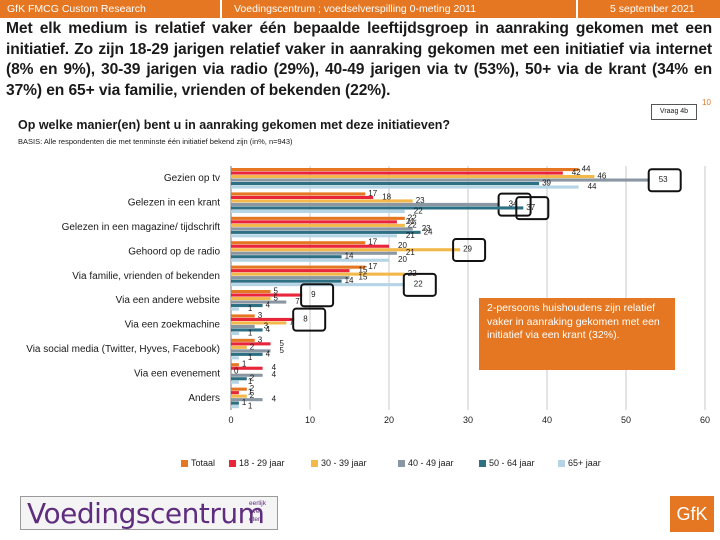 The width and height of the screenshot is (720, 540). Describe the element at coordinates (291, 322) in the screenshot. I see `data-label: 7` at that location.